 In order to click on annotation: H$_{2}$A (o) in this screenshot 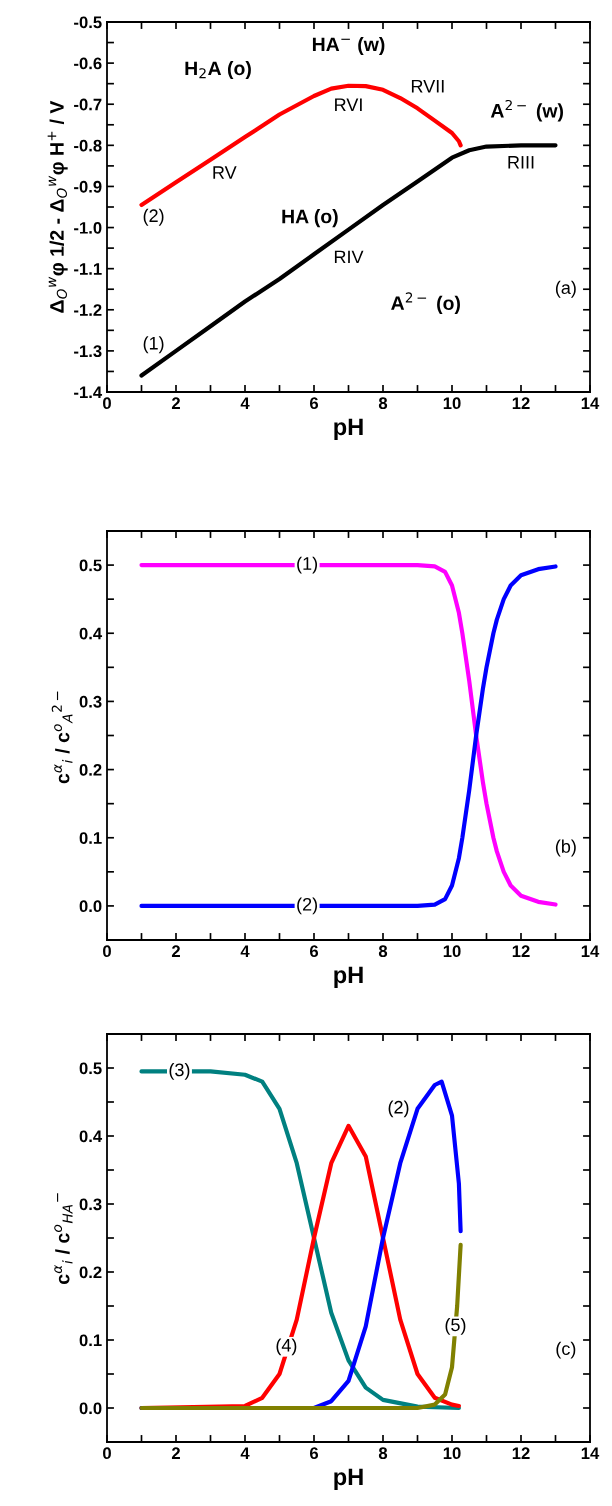, I will do `click(218, 70)`.